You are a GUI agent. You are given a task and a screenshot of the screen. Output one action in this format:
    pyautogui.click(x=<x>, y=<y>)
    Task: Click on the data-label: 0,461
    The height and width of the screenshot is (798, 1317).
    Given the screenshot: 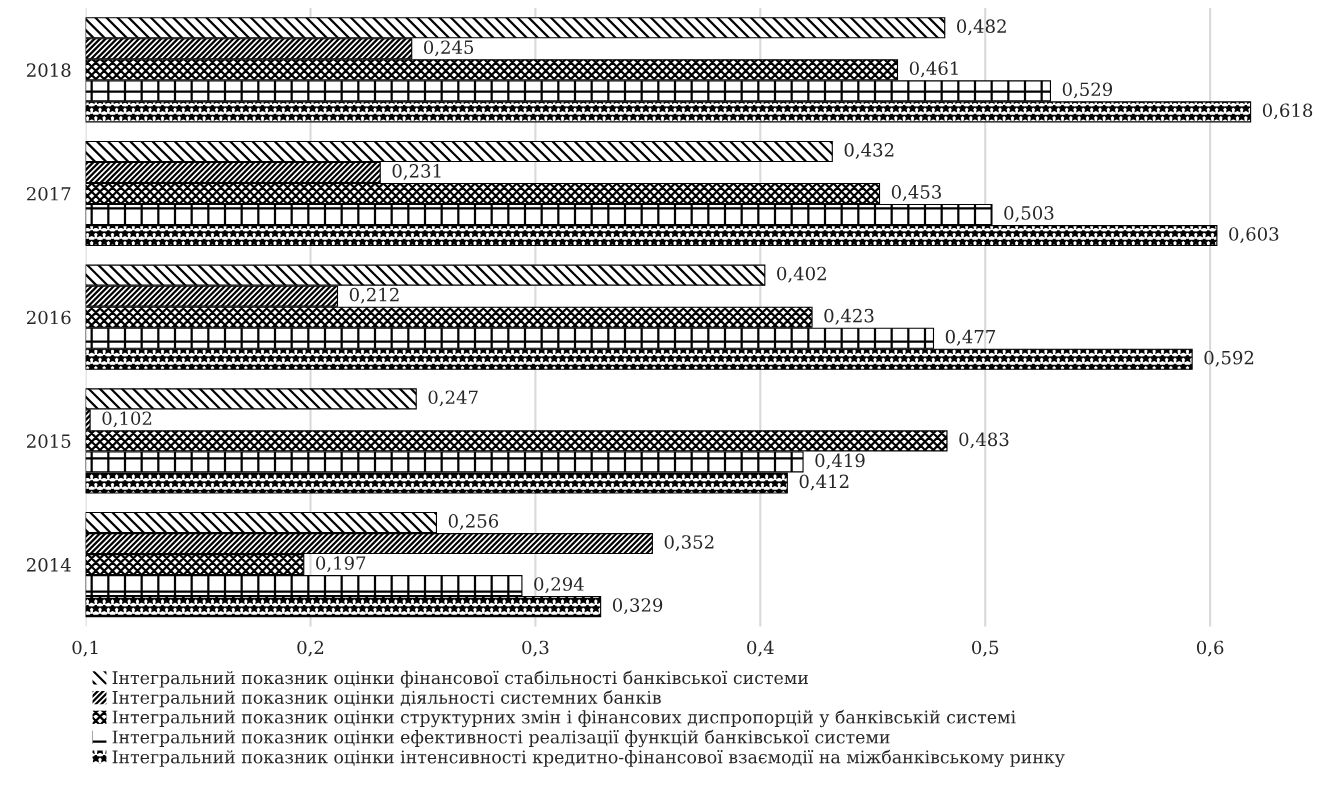 What is the action you would take?
    pyautogui.click(x=933, y=69)
    